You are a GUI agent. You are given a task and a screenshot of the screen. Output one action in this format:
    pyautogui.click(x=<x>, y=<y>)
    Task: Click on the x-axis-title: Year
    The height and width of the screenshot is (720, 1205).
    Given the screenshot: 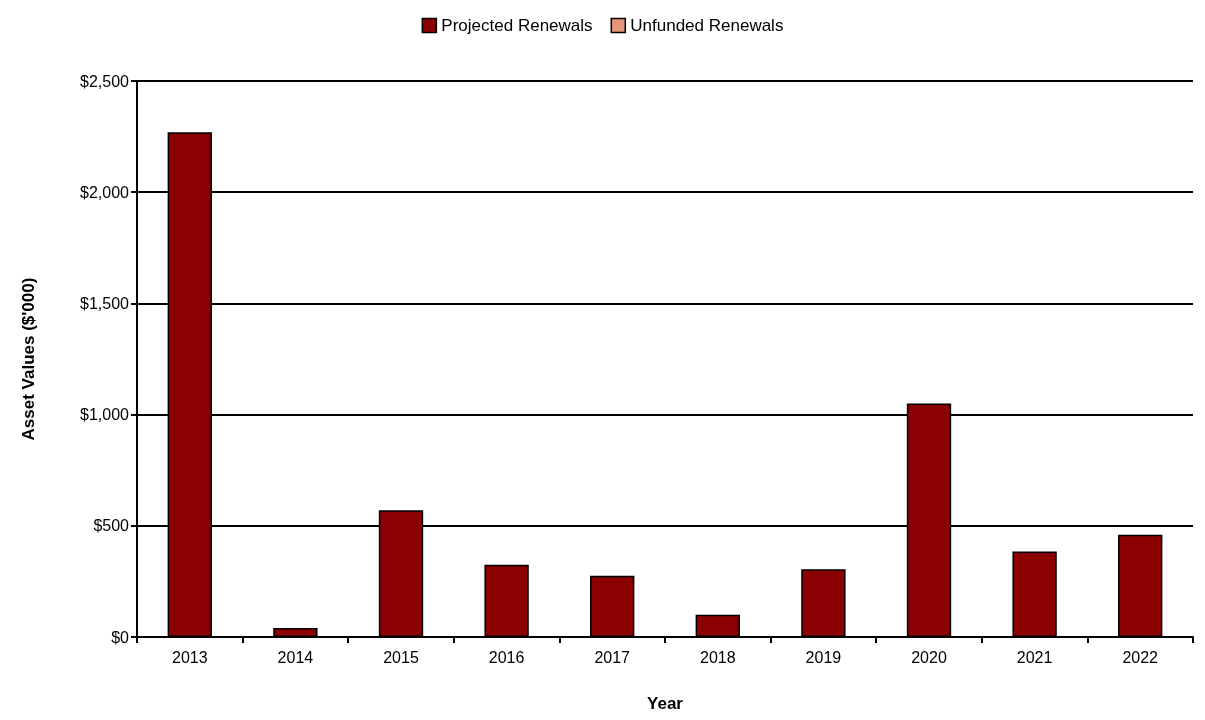 What is the action you would take?
    pyautogui.click(x=665, y=703)
    